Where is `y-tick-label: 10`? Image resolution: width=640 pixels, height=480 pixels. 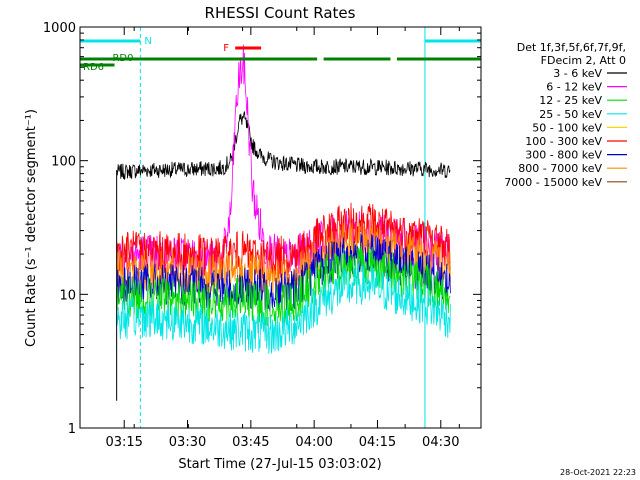
y-tick-label: 10 is located at coordinates (67, 295).